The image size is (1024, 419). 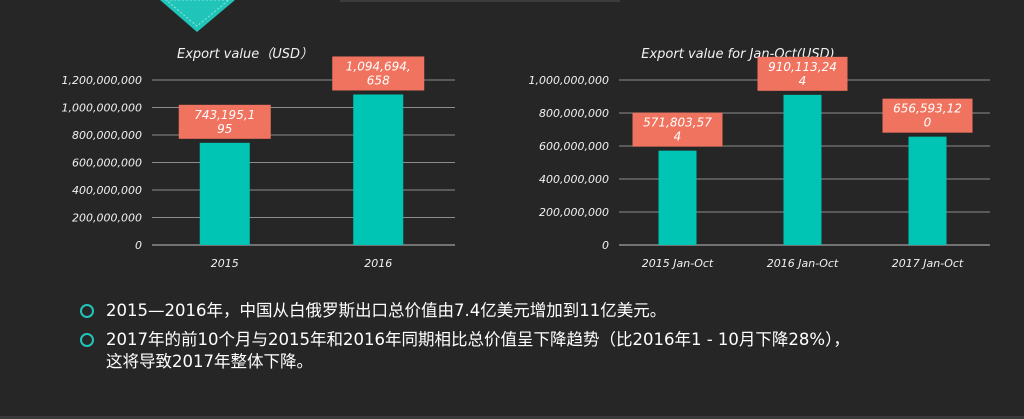 What do you see at coordinates (378, 80) in the screenshot?
I see `data-label: 658` at bounding box center [378, 80].